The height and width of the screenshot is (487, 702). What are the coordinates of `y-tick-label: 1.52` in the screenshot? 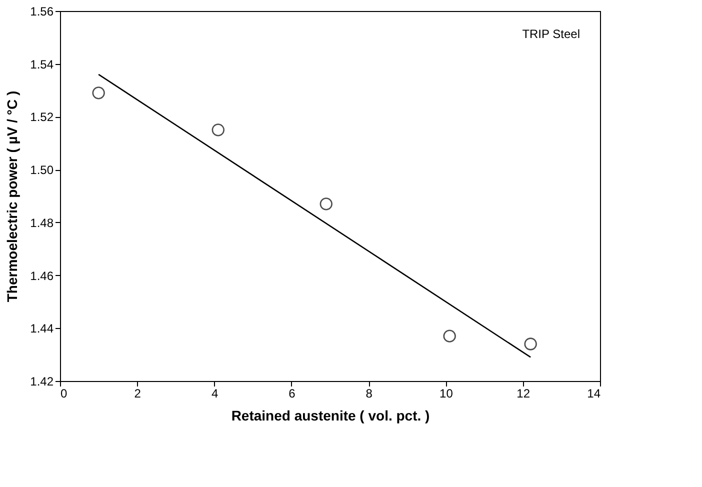 It's located at (42, 117).